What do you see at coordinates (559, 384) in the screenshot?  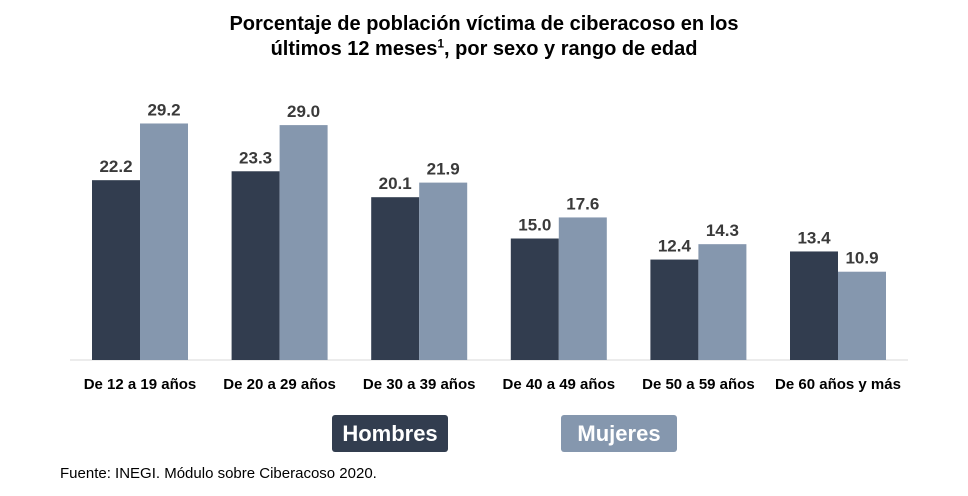 I see `category-label-3: De 40 a 49 años` at bounding box center [559, 384].